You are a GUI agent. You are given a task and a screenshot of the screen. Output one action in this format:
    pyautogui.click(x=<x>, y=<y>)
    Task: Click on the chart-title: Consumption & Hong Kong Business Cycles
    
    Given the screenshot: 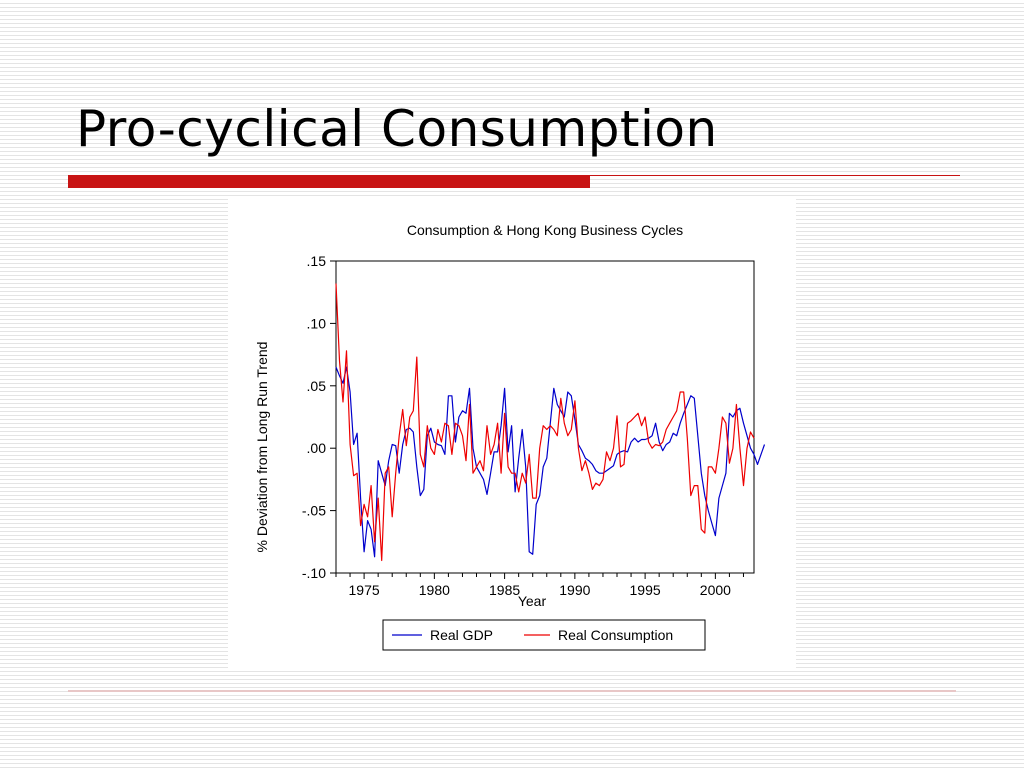 What is the action you would take?
    pyautogui.click(x=545, y=230)
    